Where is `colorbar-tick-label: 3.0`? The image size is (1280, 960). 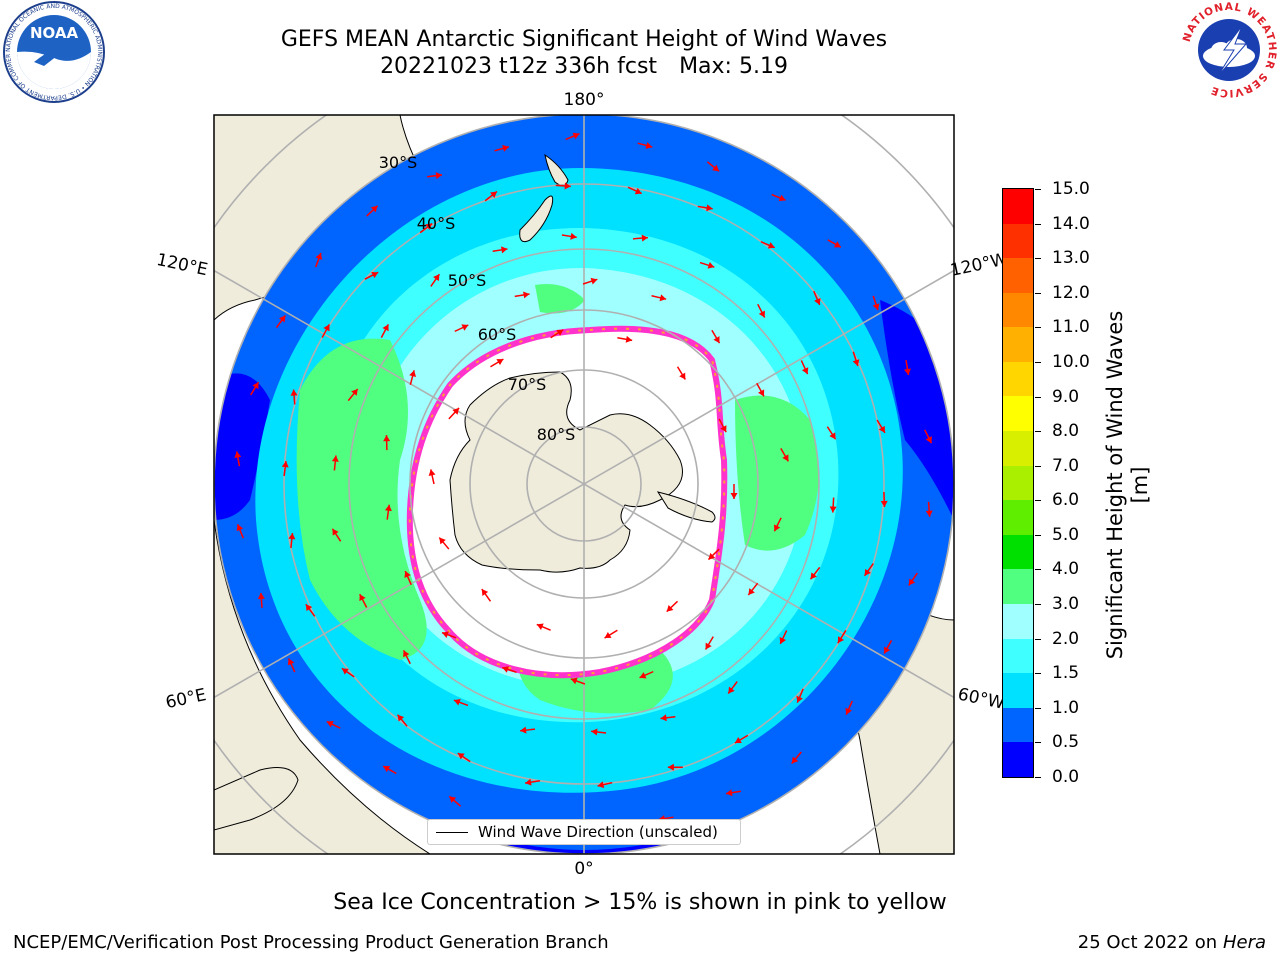
colorbar-tick-label: 3.0 is located at coordinates (1066, 604).